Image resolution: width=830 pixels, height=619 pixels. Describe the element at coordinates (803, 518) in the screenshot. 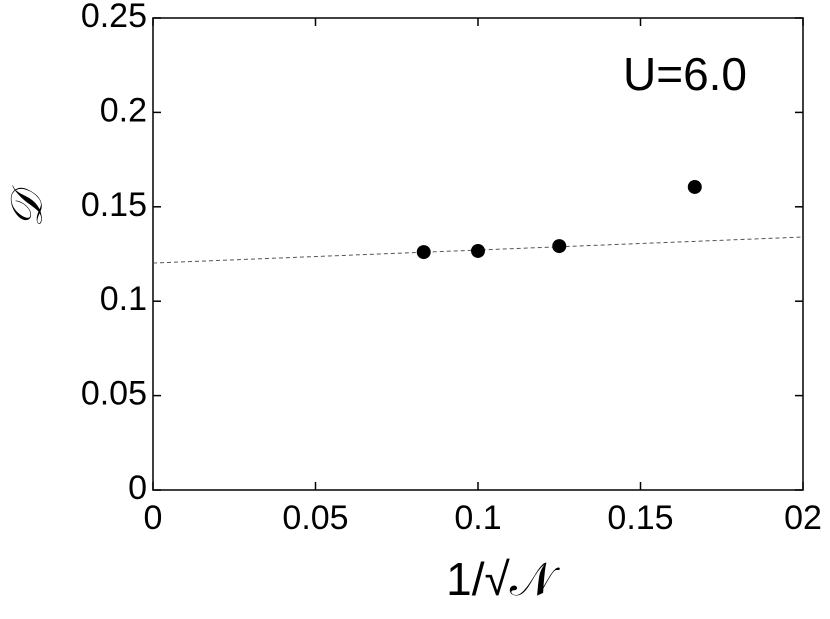

I see `x-tick-label: 02` at that location.